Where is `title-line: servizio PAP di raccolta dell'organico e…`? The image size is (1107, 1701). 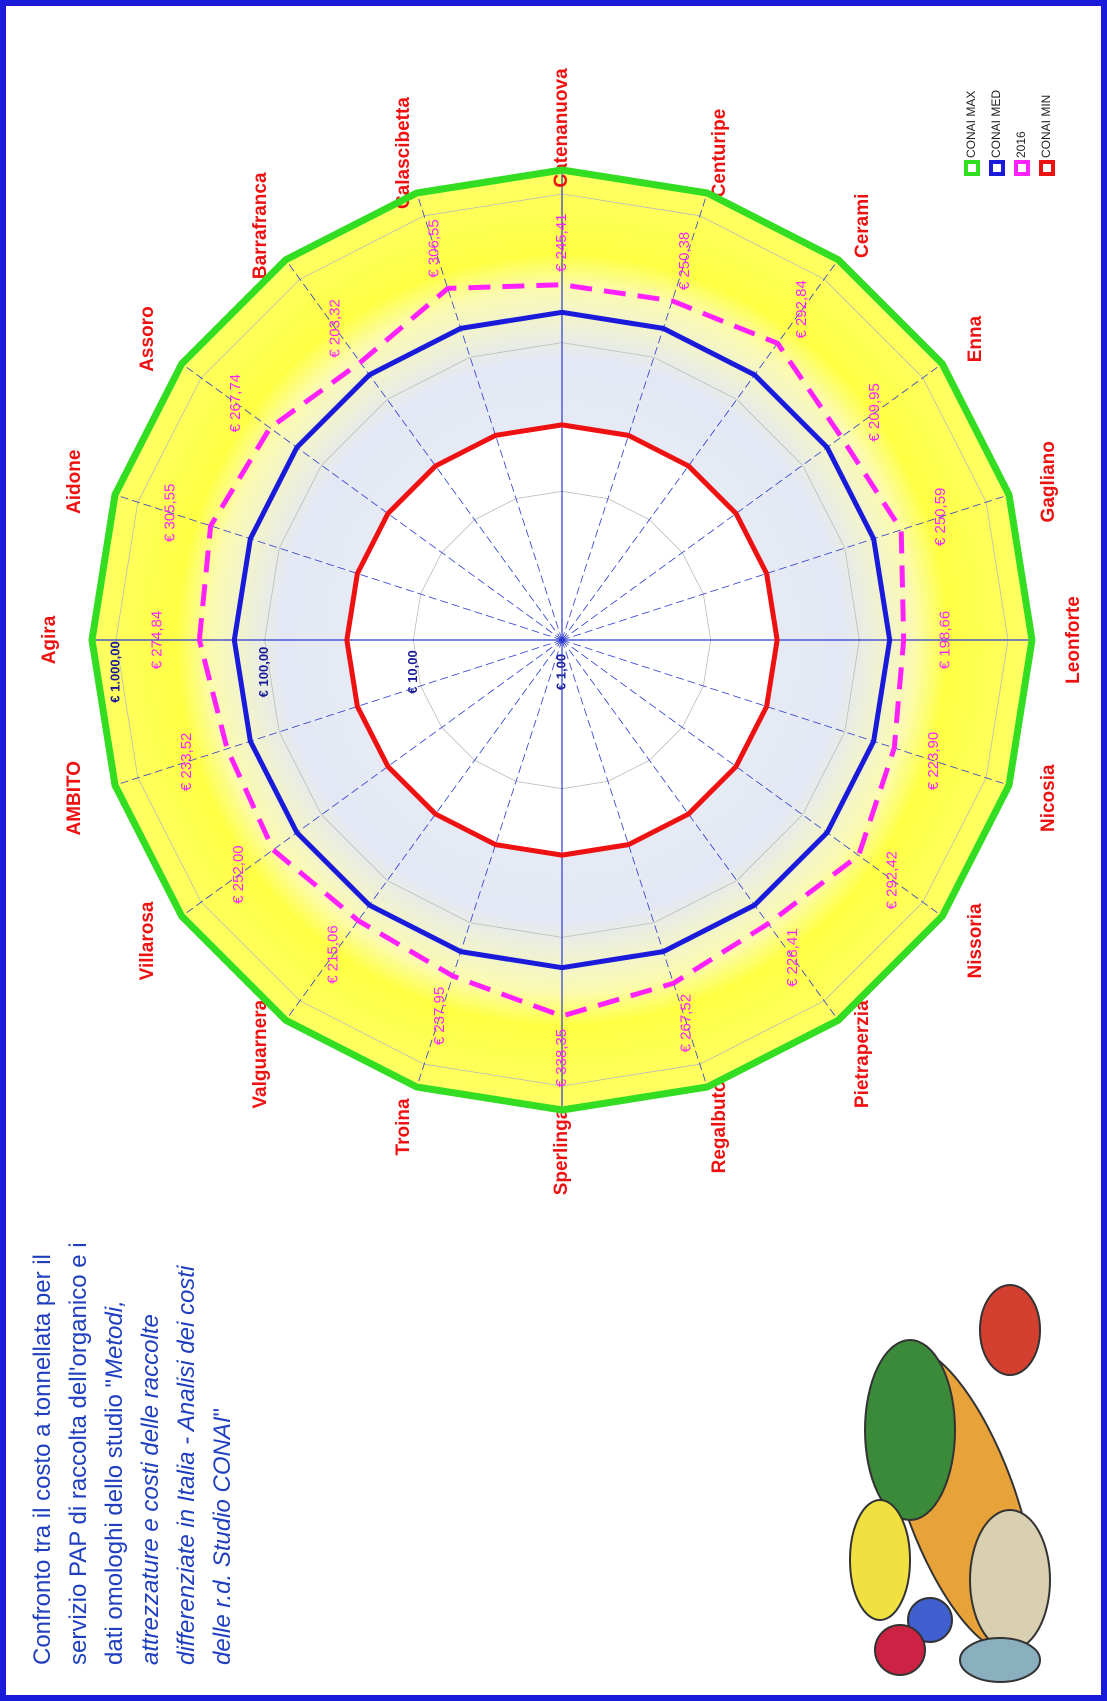
title-line: servizio PAP di raccolta dell'organico e… is located at coordinates (78, 1453).